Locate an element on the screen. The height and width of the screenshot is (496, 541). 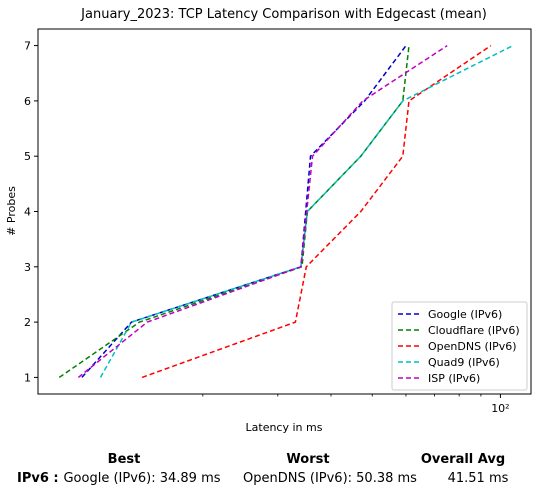
overall-avg-header: Overall Avg is located at coordinates (463, 459).